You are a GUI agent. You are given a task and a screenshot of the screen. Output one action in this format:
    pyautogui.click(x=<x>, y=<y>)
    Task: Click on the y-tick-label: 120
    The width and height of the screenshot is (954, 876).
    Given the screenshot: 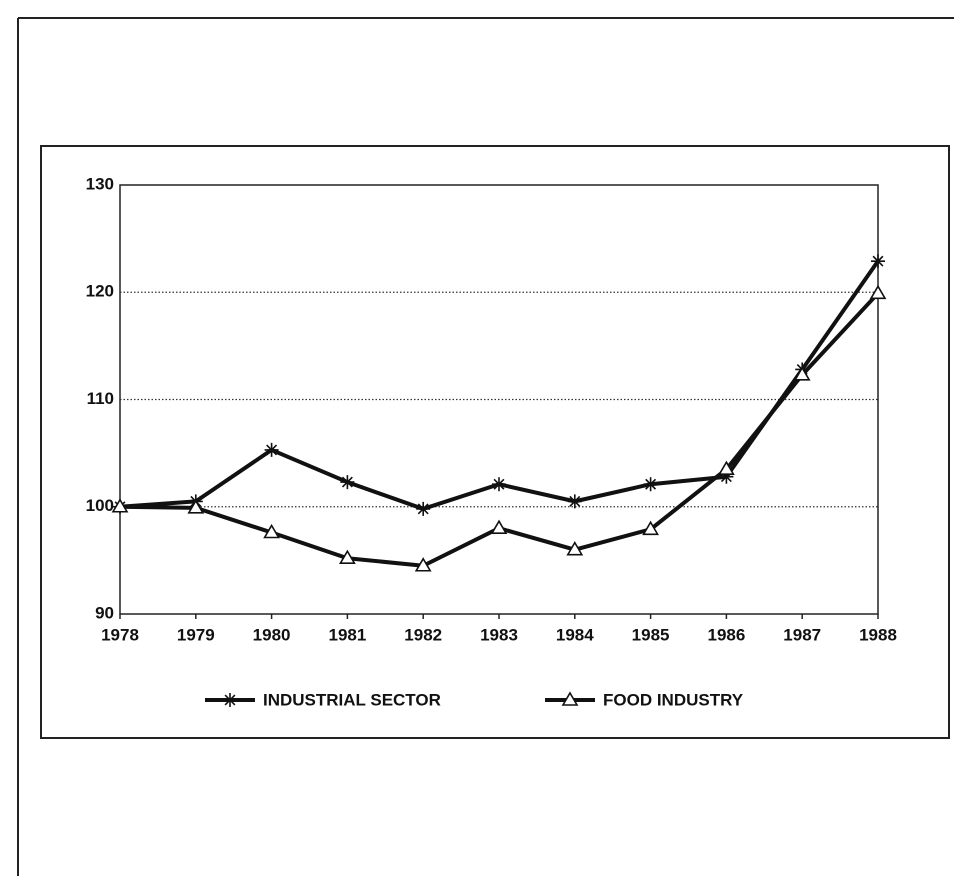 What is the action you would take?
    pyautogui.click(x=100, y=291)
    